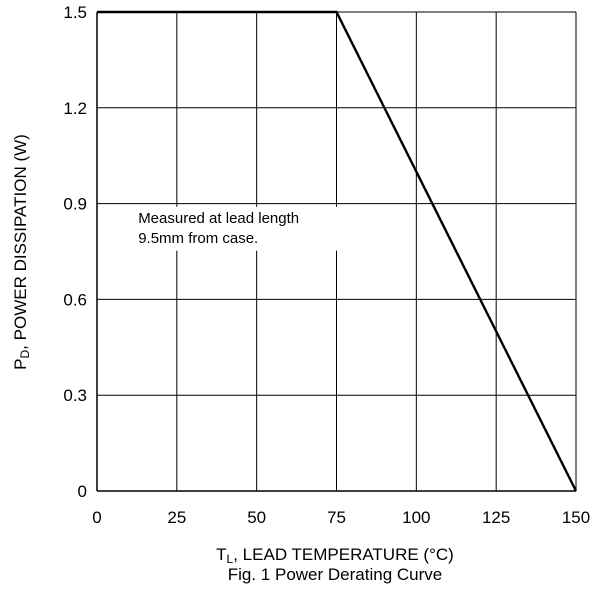  What do you see at coordinates (256, 517) in the screenshot?
I see `x-tick-label-2: 50` at bounding box center [256, 517].